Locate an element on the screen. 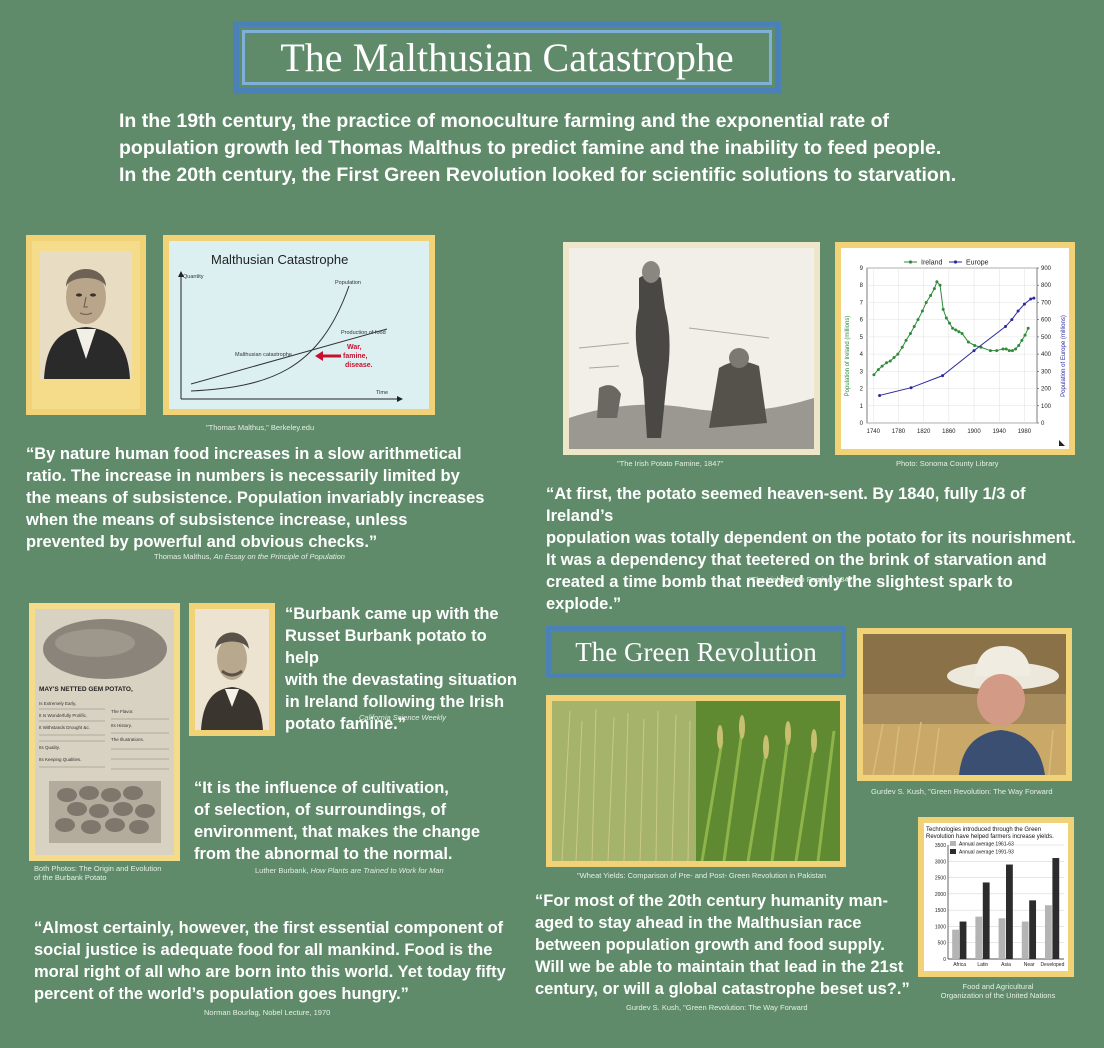 This screenshot has height=1048, width=1104. time-label: Time is located at coordinates (382, 393).